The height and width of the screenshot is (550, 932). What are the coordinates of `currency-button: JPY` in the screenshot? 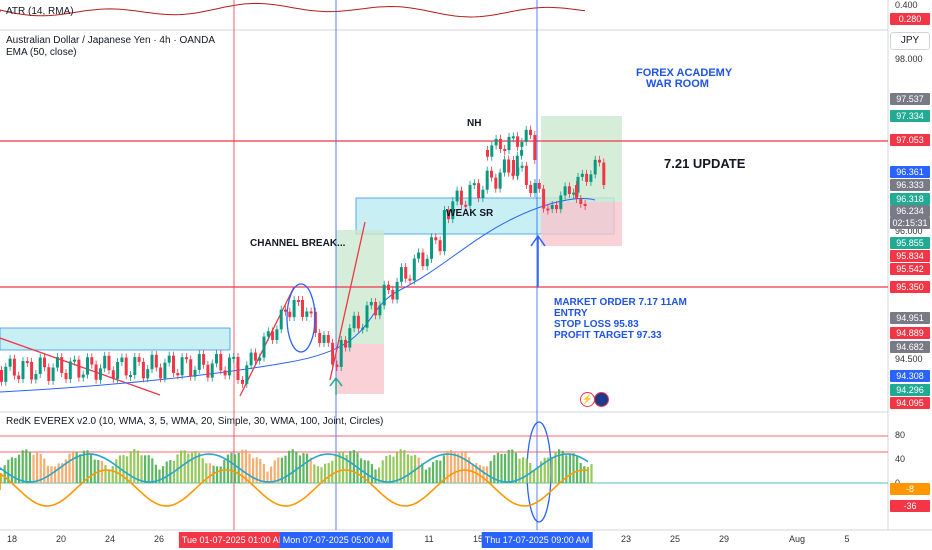 It's located at (910, 41).